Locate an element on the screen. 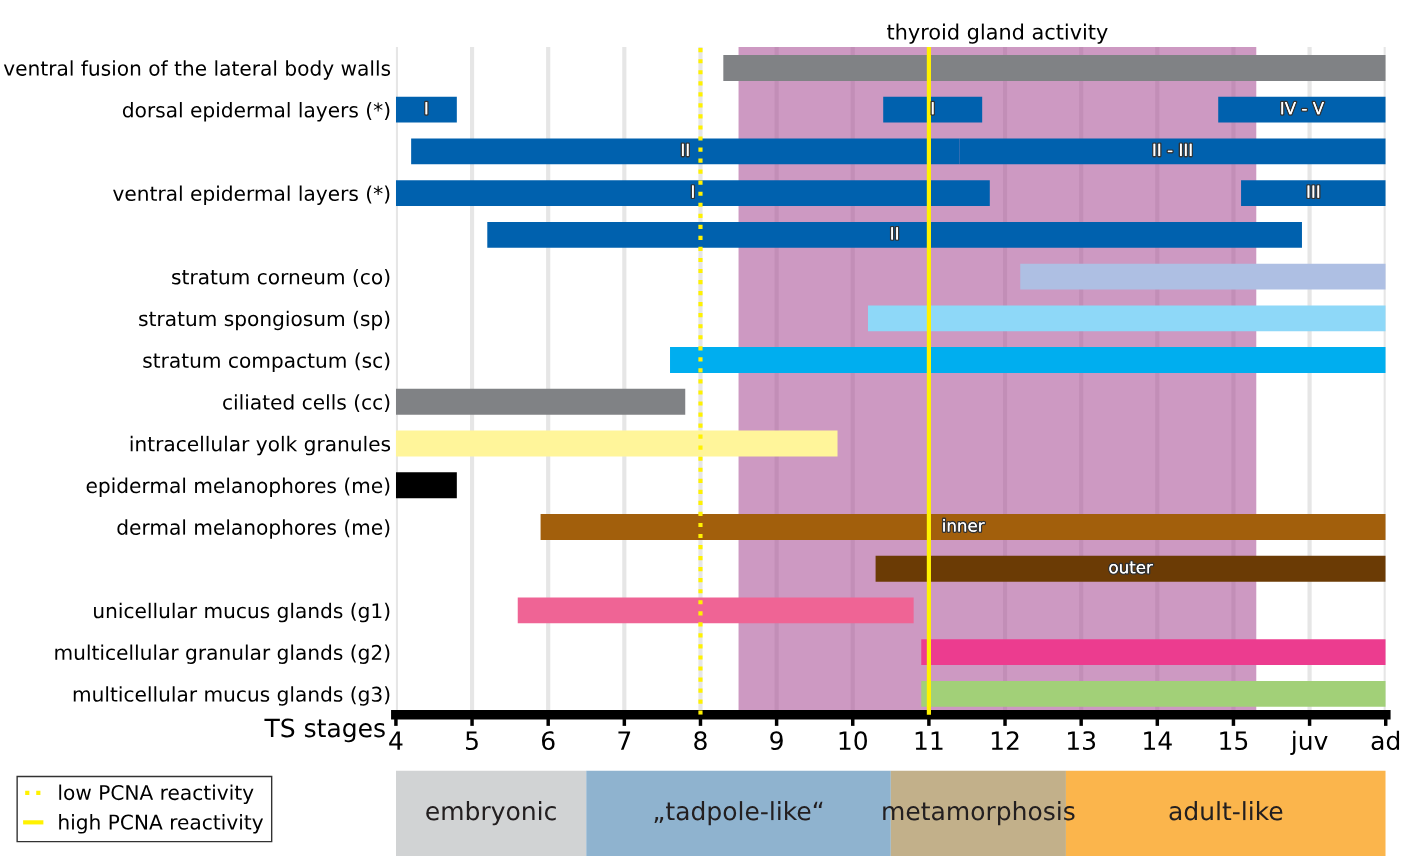 This screenshot has width=1414, height=856. data-label: IV - V is located at coordinates (1302, 108).